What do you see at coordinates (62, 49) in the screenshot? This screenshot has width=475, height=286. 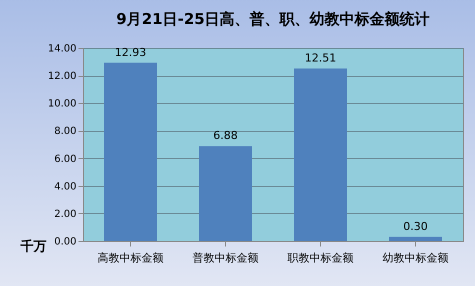 I see `y-tick-label: 14.00` at bounding box center [62, 49].